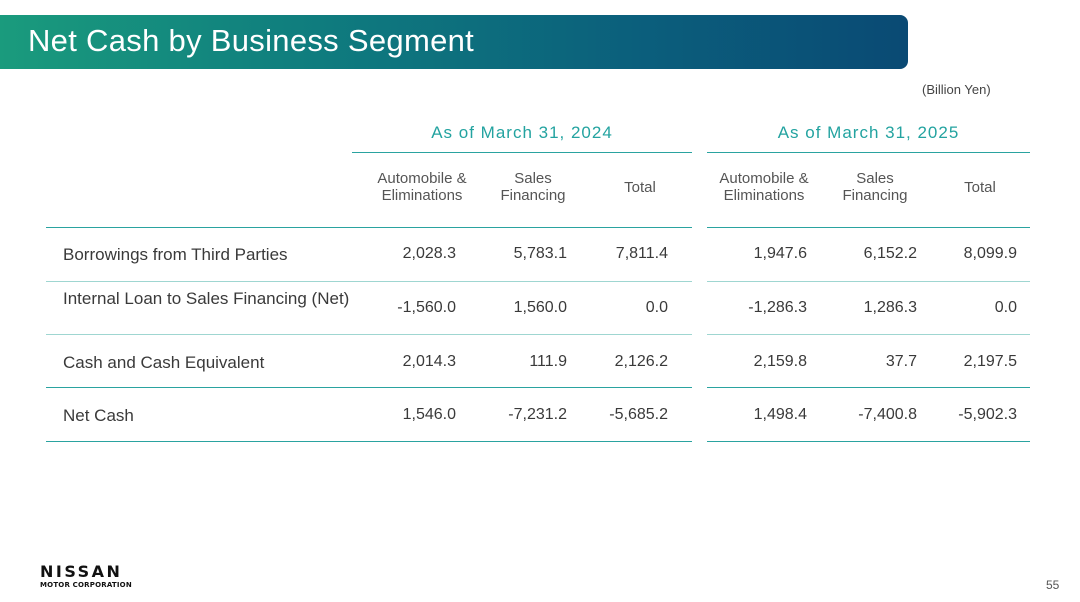 This screenshot has width=1080, height=602. Describe the element at coordinates (548, 361) in the screenshot. I see `table-cell: 111.9` at that location.